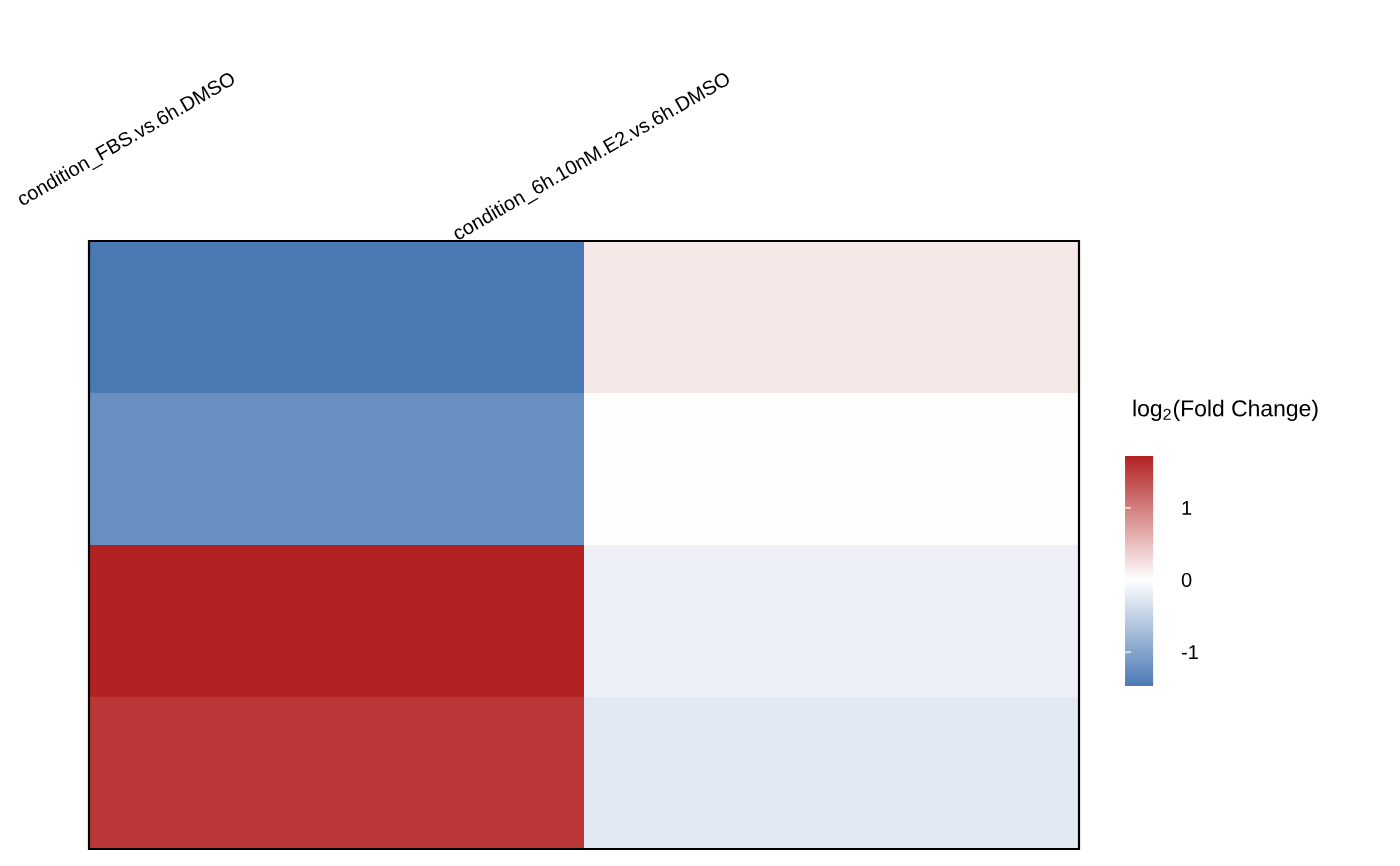  I want to click on color-bar-label: 0, so click(1186, 580).